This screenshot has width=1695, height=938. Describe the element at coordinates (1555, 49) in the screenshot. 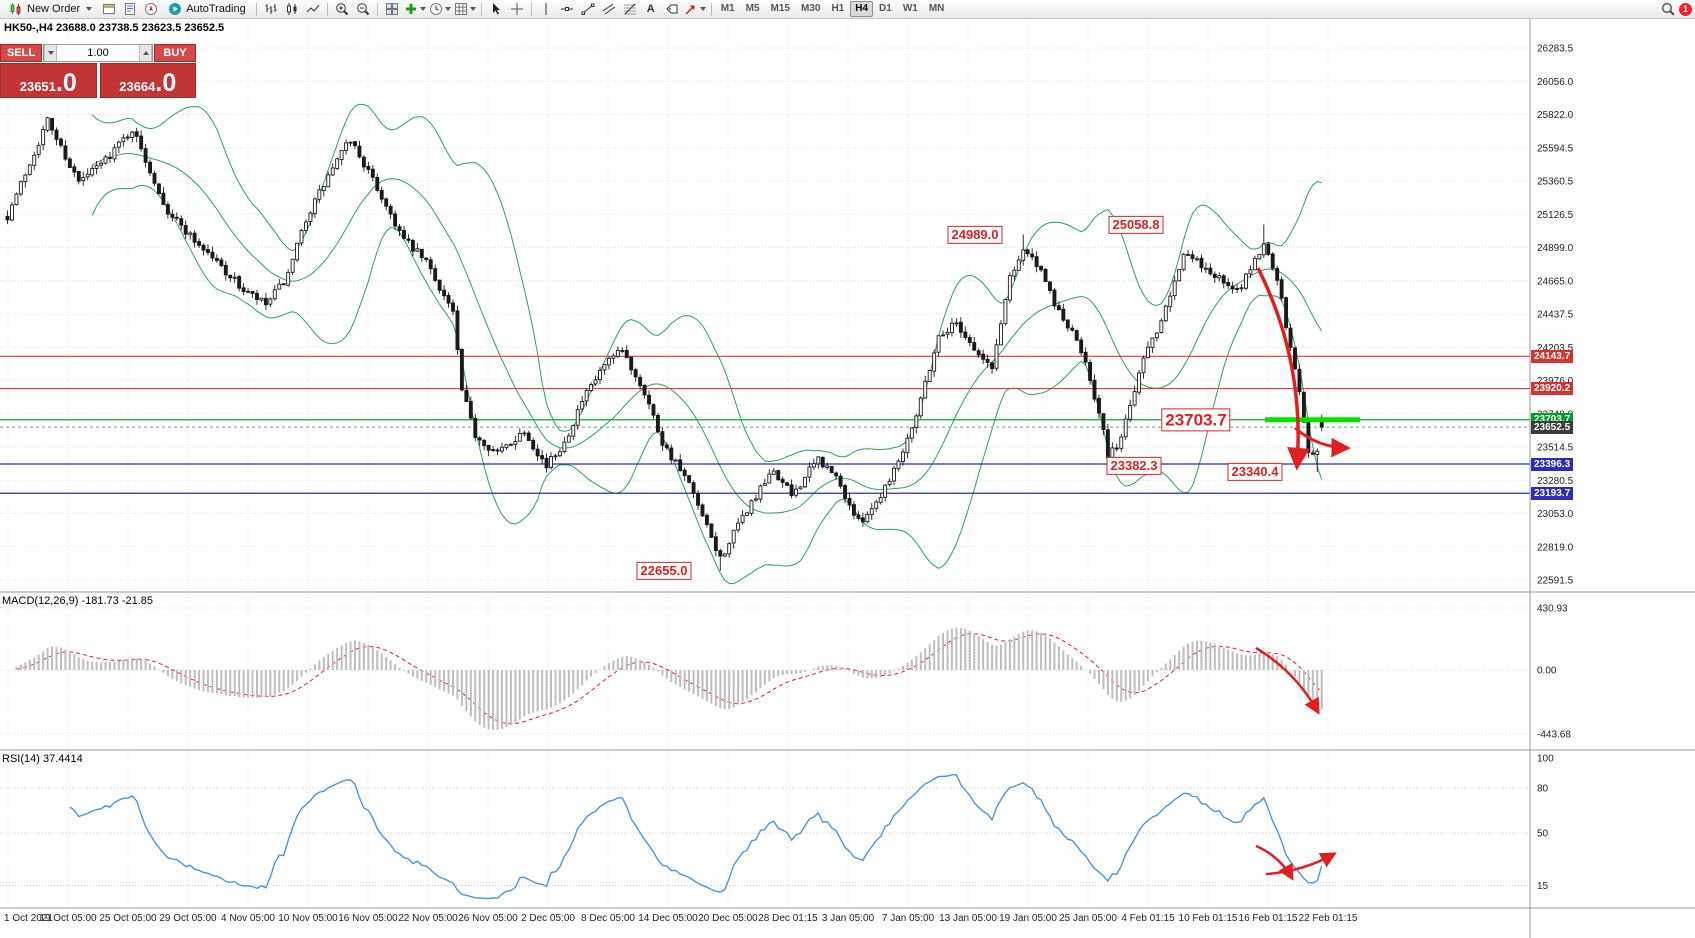

I see `svg-text: 26283.5` at that location.